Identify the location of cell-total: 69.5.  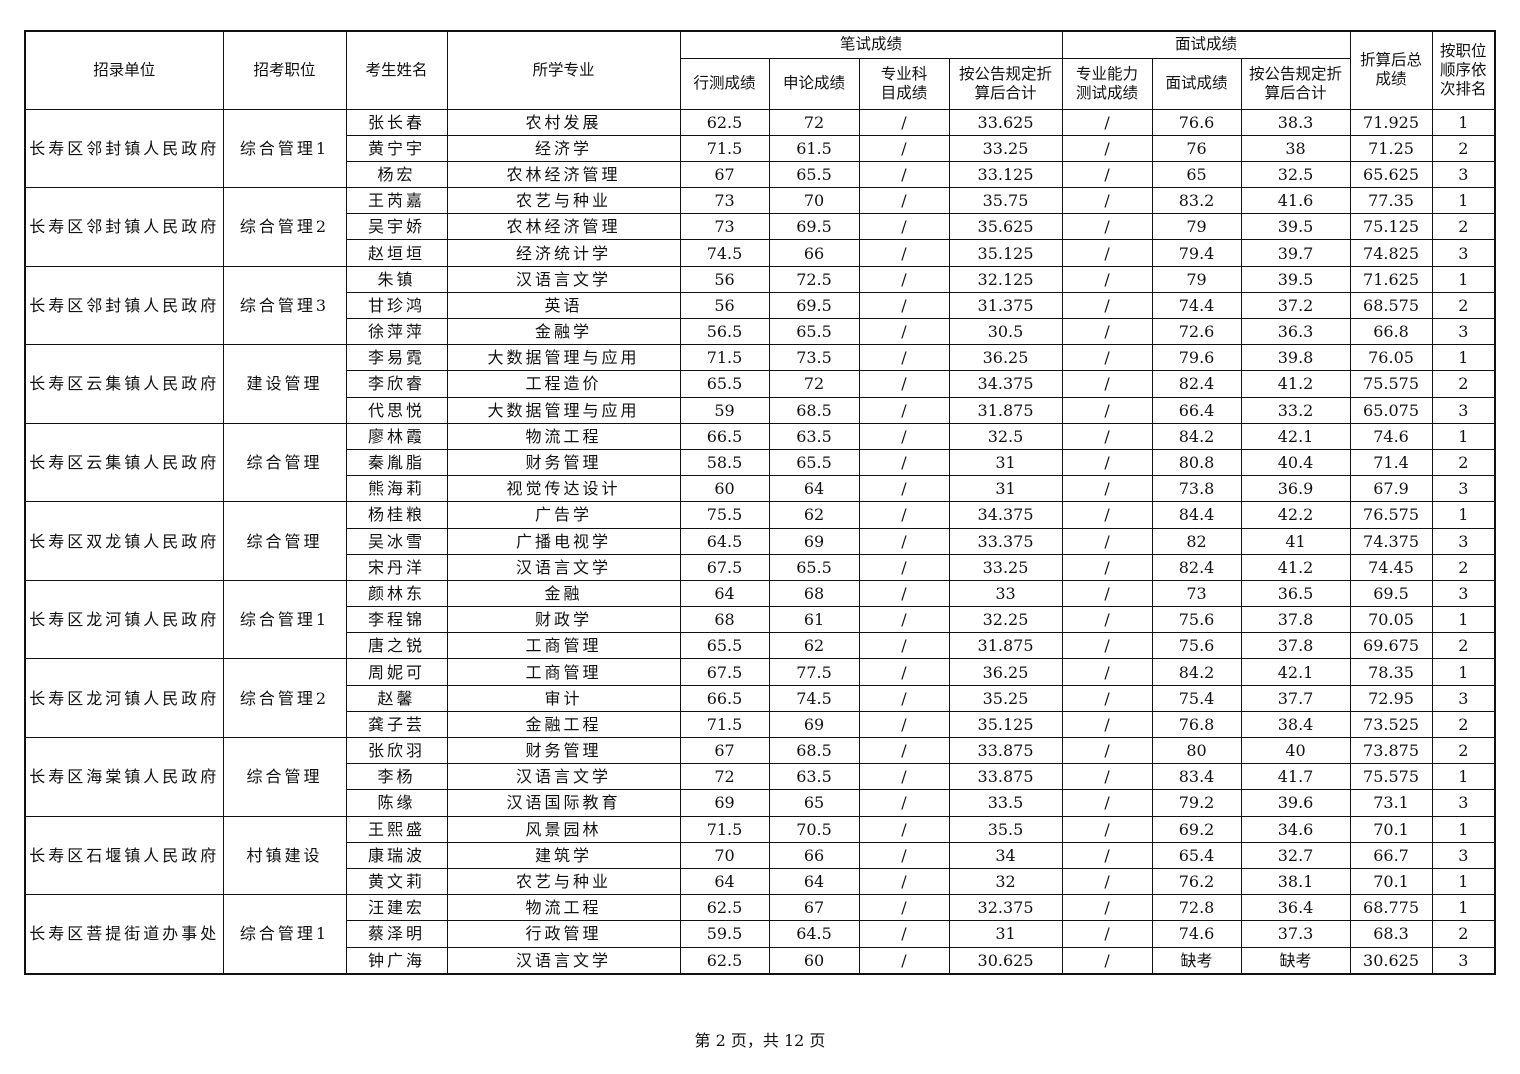
(1391, 593).